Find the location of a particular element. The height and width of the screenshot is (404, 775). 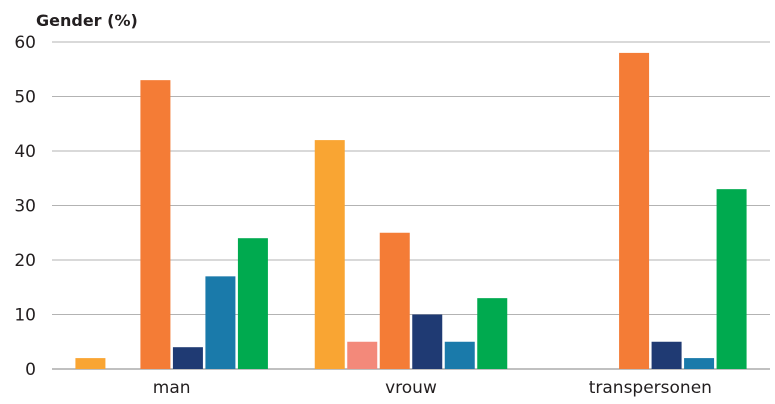

x-axis-labels: man vrouw transpersonen is located at coordinates (432, 388).